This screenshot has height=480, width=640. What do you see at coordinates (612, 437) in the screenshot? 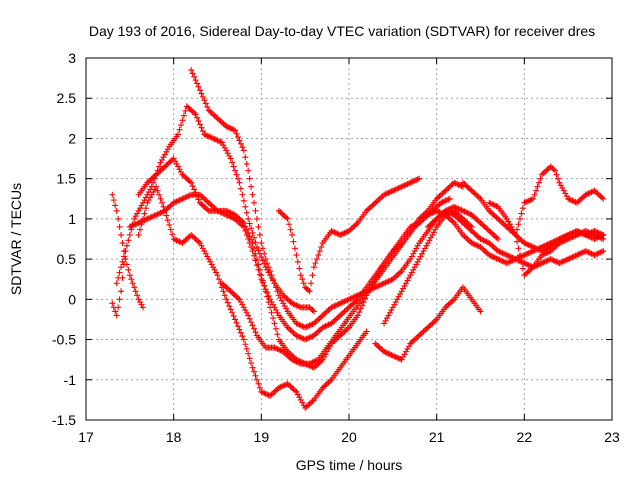
I see `x-tick-label: 23` at bounding box center [612, 437].